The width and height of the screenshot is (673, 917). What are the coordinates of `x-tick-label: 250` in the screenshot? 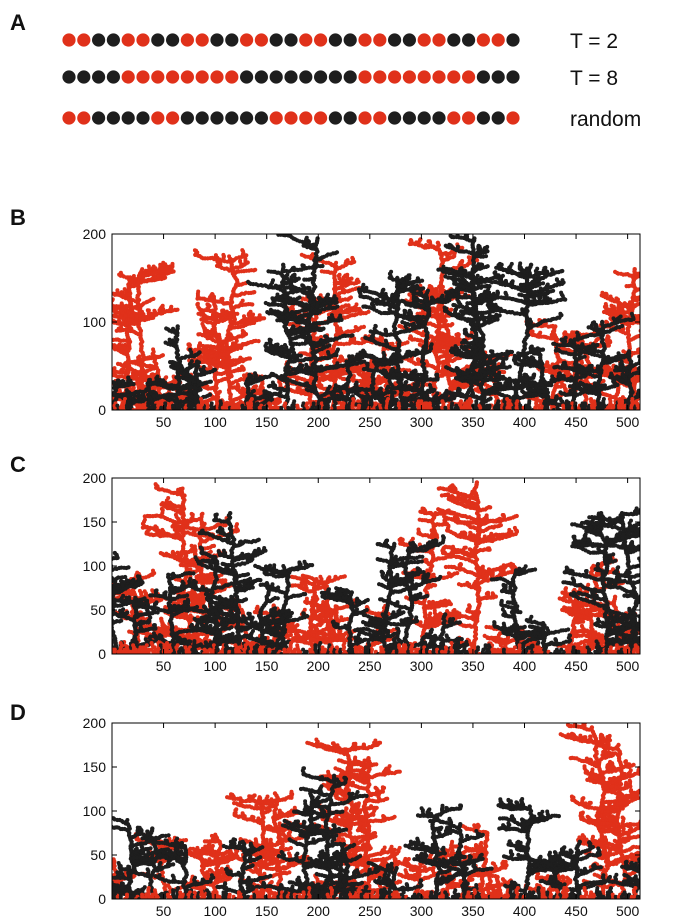 It's located at (370, 910).